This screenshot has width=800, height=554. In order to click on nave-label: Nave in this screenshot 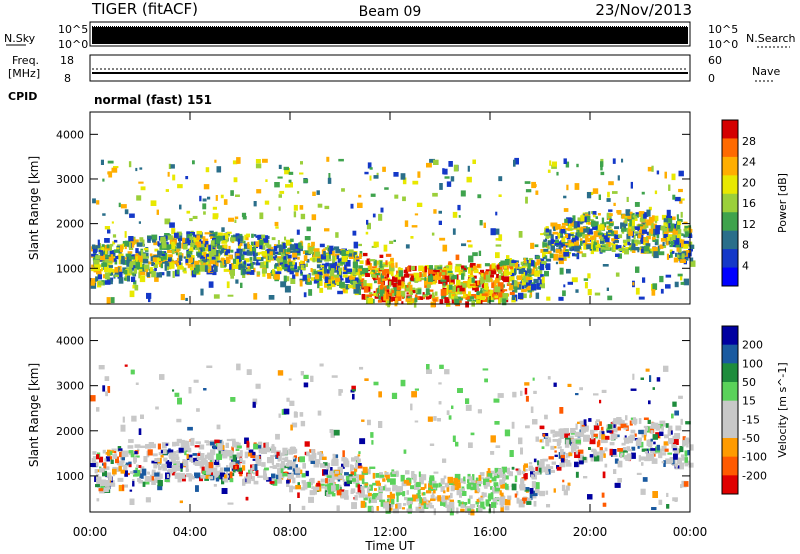, I will do `click(766, 71)`.